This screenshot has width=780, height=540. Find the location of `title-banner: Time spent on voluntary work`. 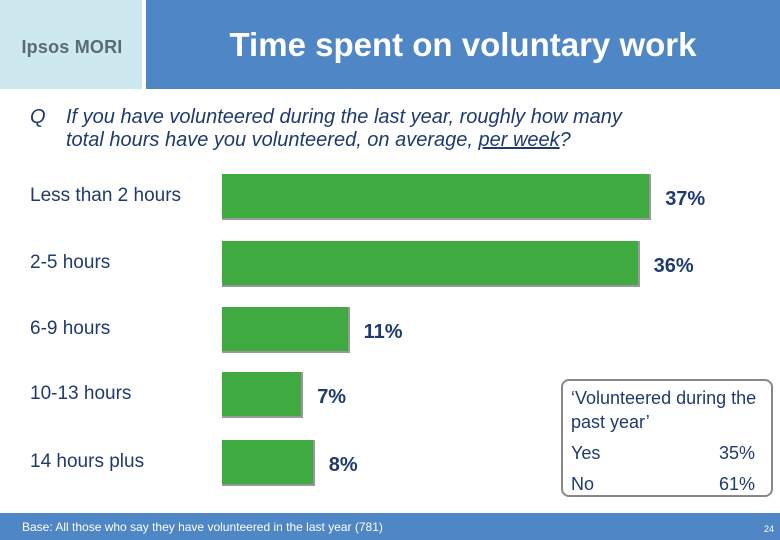

title-banner: Time spent on voluntary work is located at coordinates (463, 44).